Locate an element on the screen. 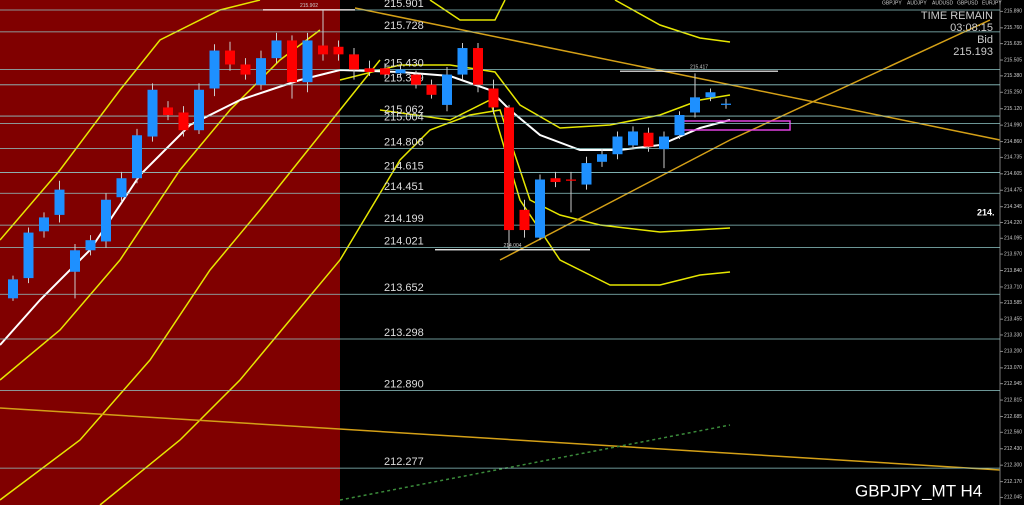  y-tick-label: 213.970 is located at coordinates (1013, 254).